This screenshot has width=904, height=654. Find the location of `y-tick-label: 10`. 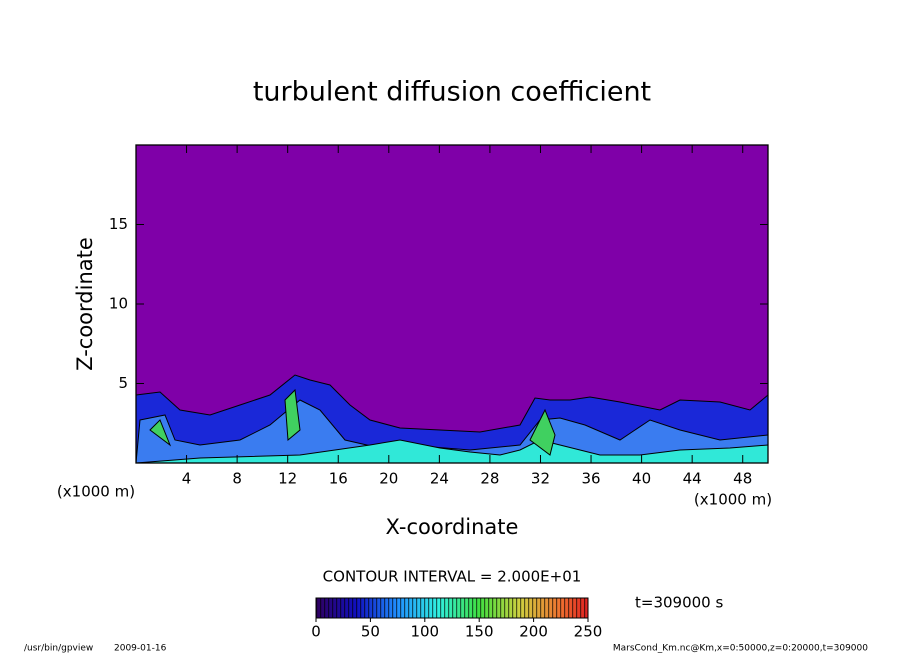

y-tick-label: 10 is located at coordinates (118, 304).